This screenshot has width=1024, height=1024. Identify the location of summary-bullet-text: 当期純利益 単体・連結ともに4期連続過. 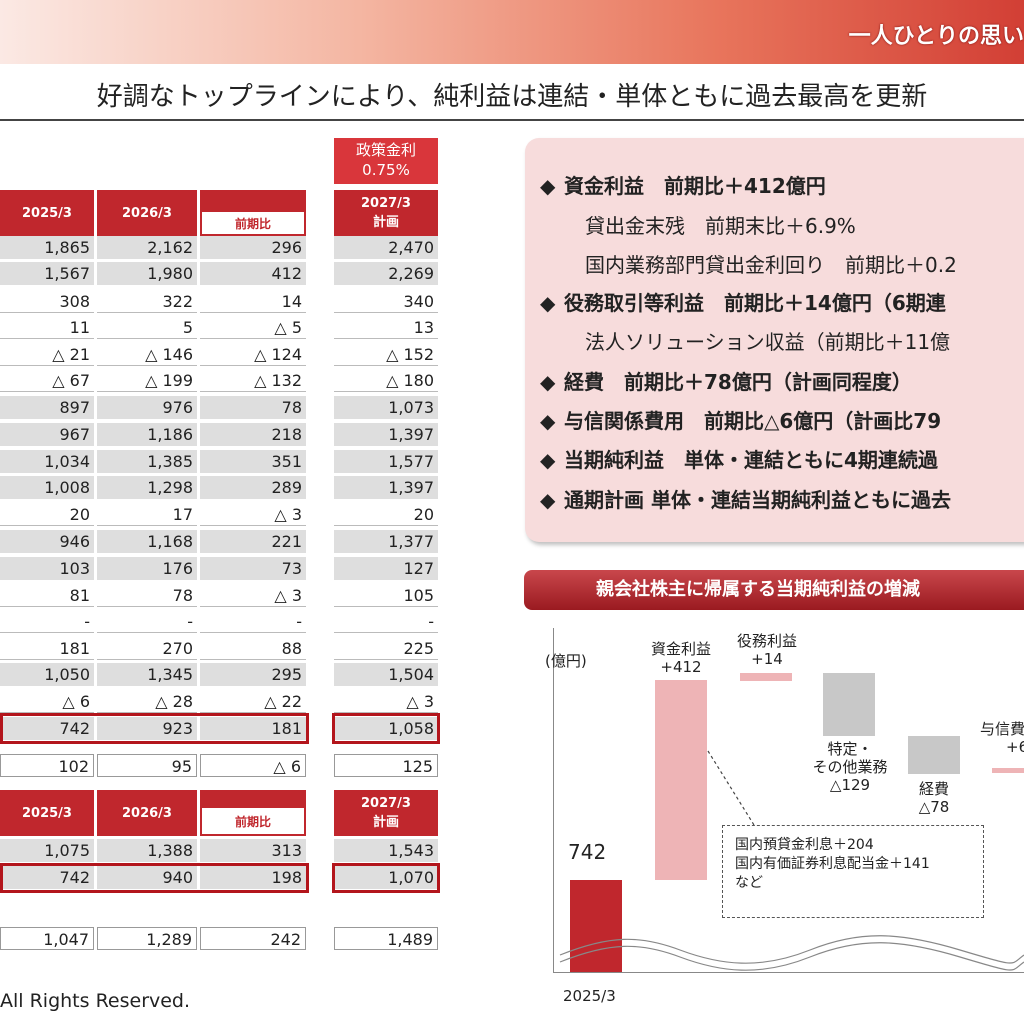
(751, 460).